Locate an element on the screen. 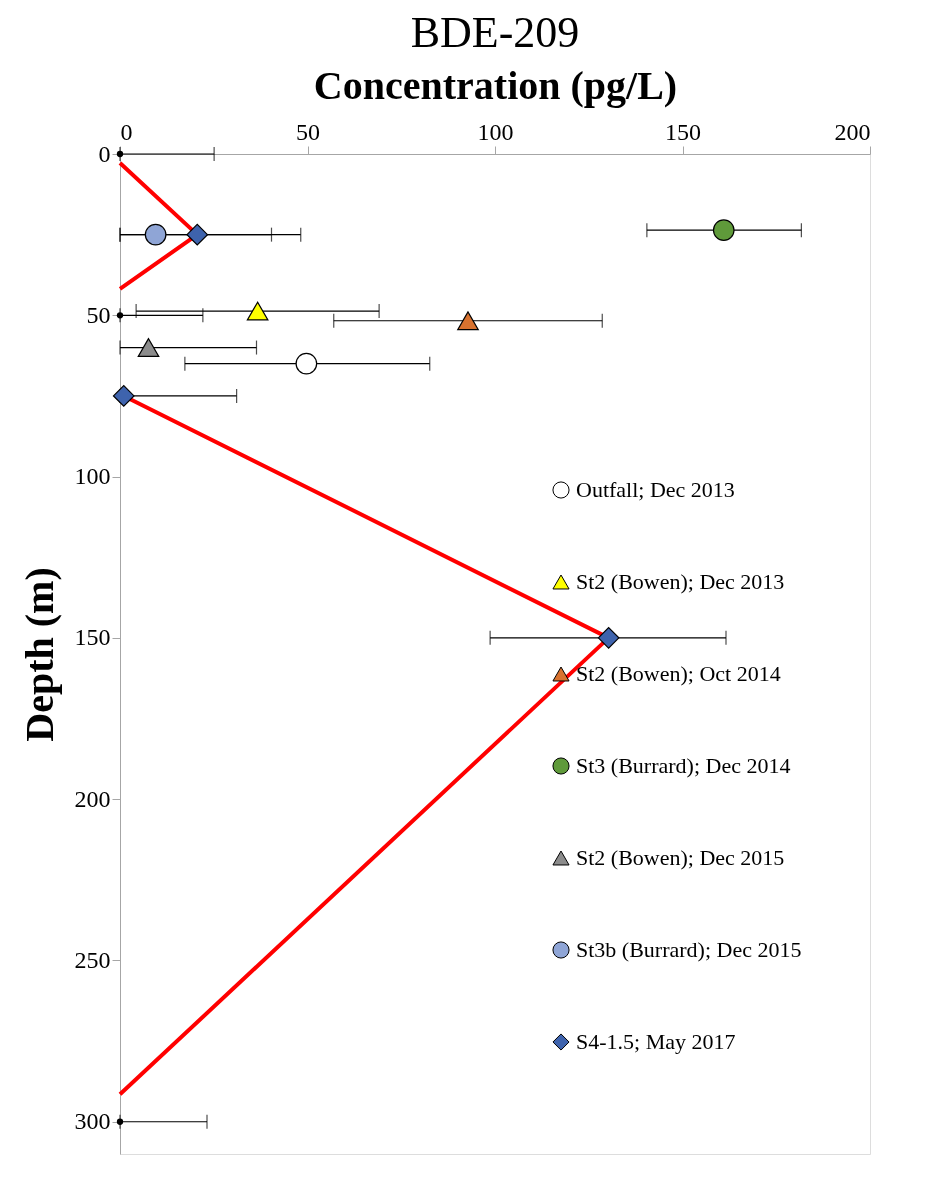 The image size is (947, 1187). x-tick-label: 0 is located at coordinates (126, 131).